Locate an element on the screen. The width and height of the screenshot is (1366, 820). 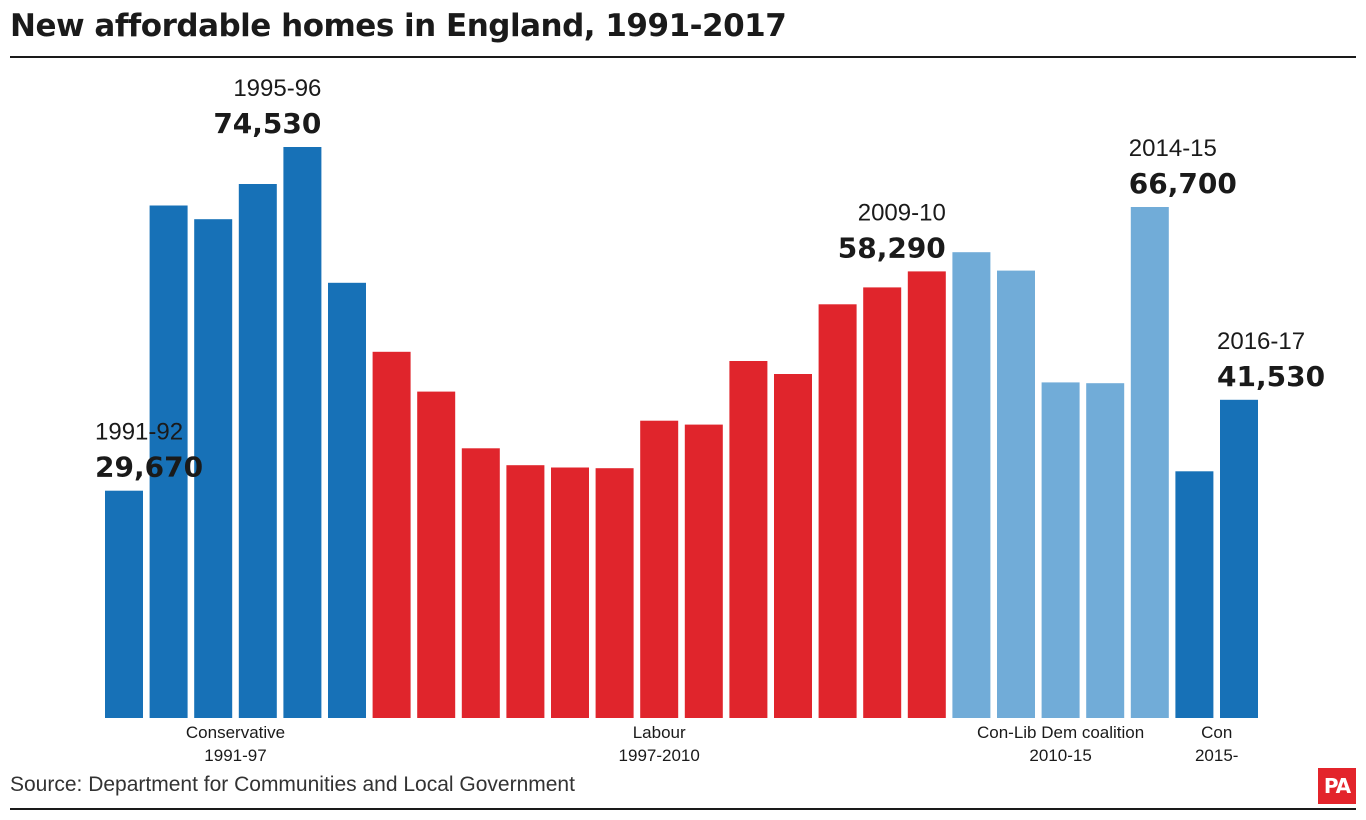
annotation-year-2016-17: 2016-17 is located at coordinates (1261, 341).